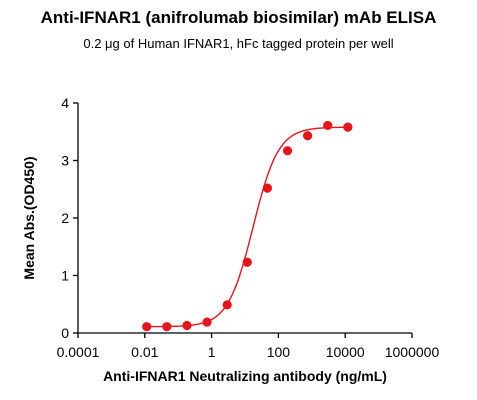  What do you see at coordinates (65, 103) in the screenshot?
I see `y-tick-label: 4` at bounding box center [65, 103].